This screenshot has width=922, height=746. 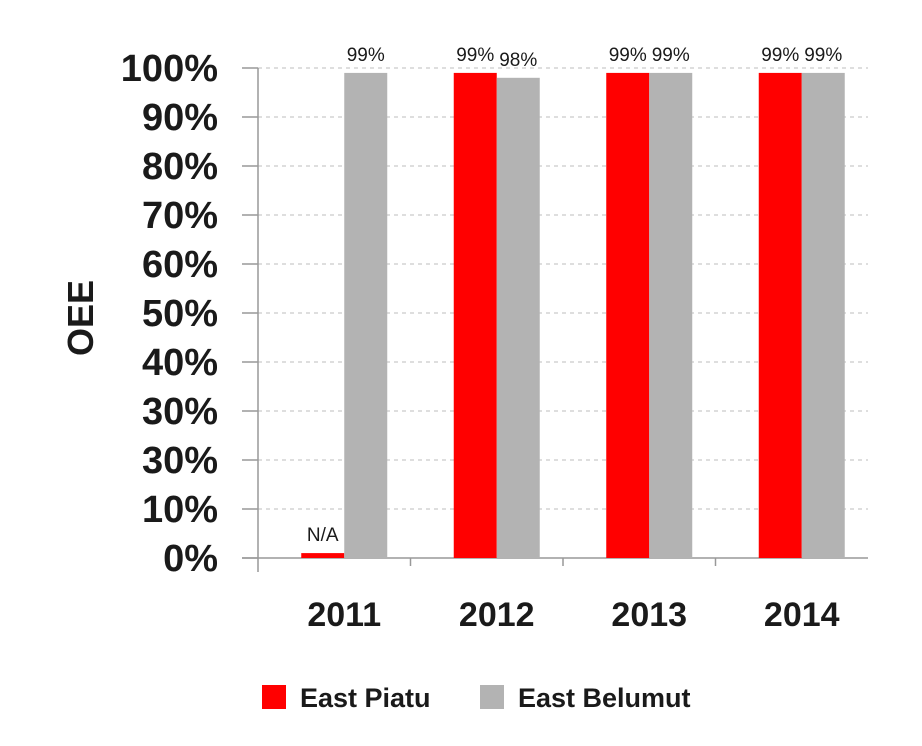 What do you see at coordinates (80, 318) in the screenshot?
I see `y-axis-label: OEE` at bounding box center [80, 318].